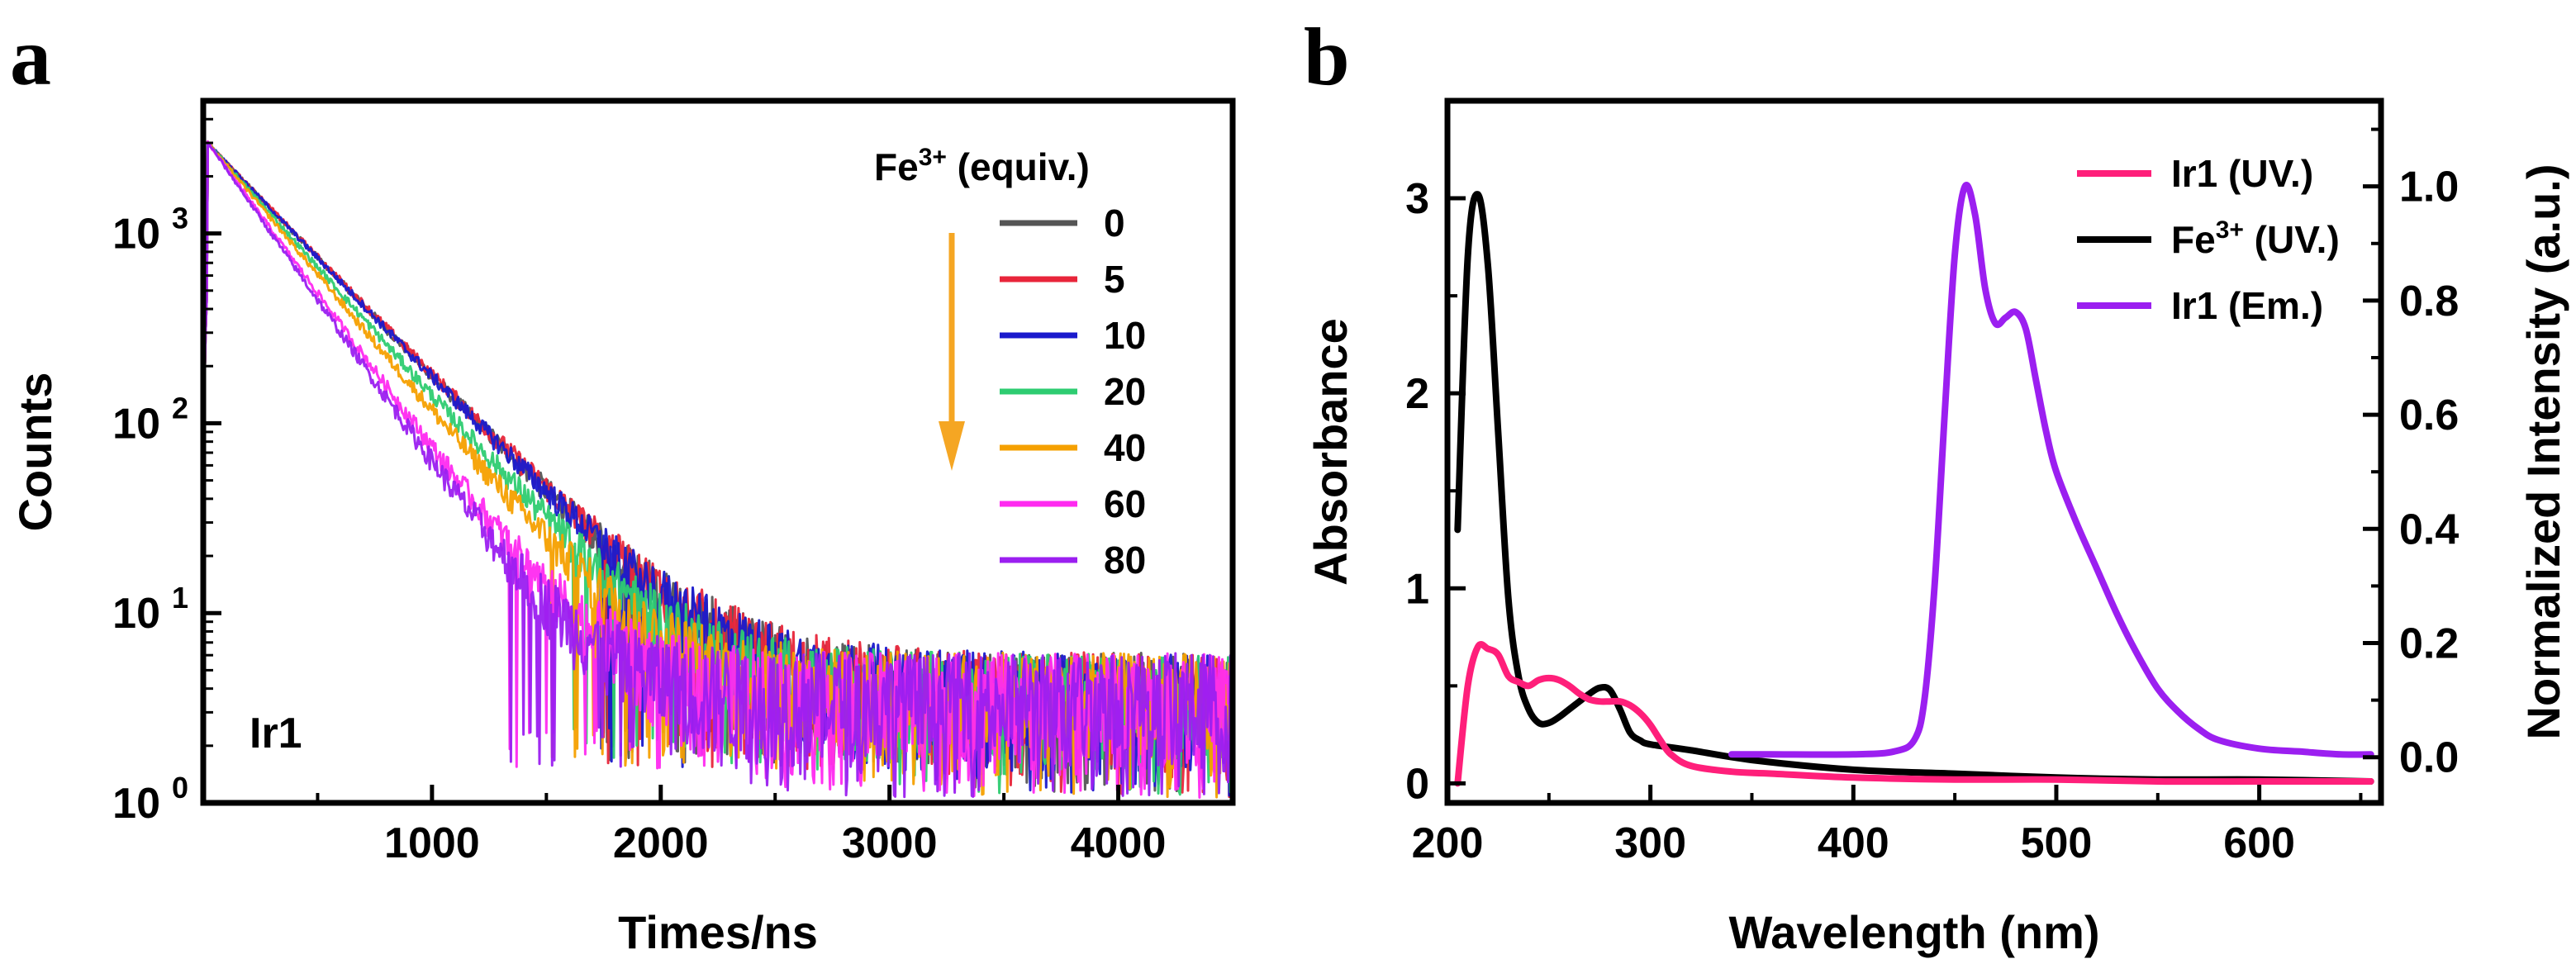 The width and height of the screenshot is (2576, 978). What do you see at coordinates (2429, 187) in the screenshot?
I see `panel-b-right-y-tick-label: 1.0` at bounding box center [2429, 187].